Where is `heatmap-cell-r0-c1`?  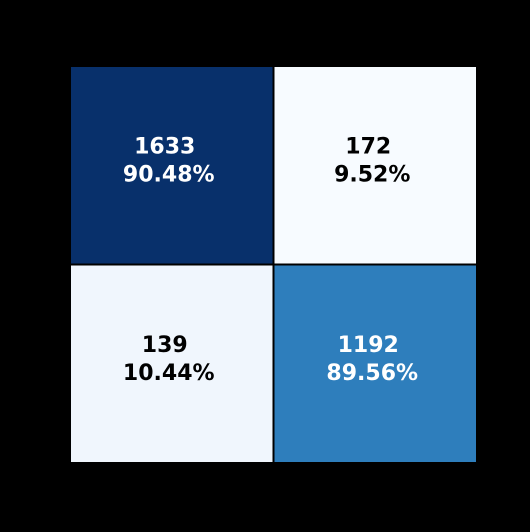
heatmap-cell-r0-c1 is located at coordinates (375, 165).